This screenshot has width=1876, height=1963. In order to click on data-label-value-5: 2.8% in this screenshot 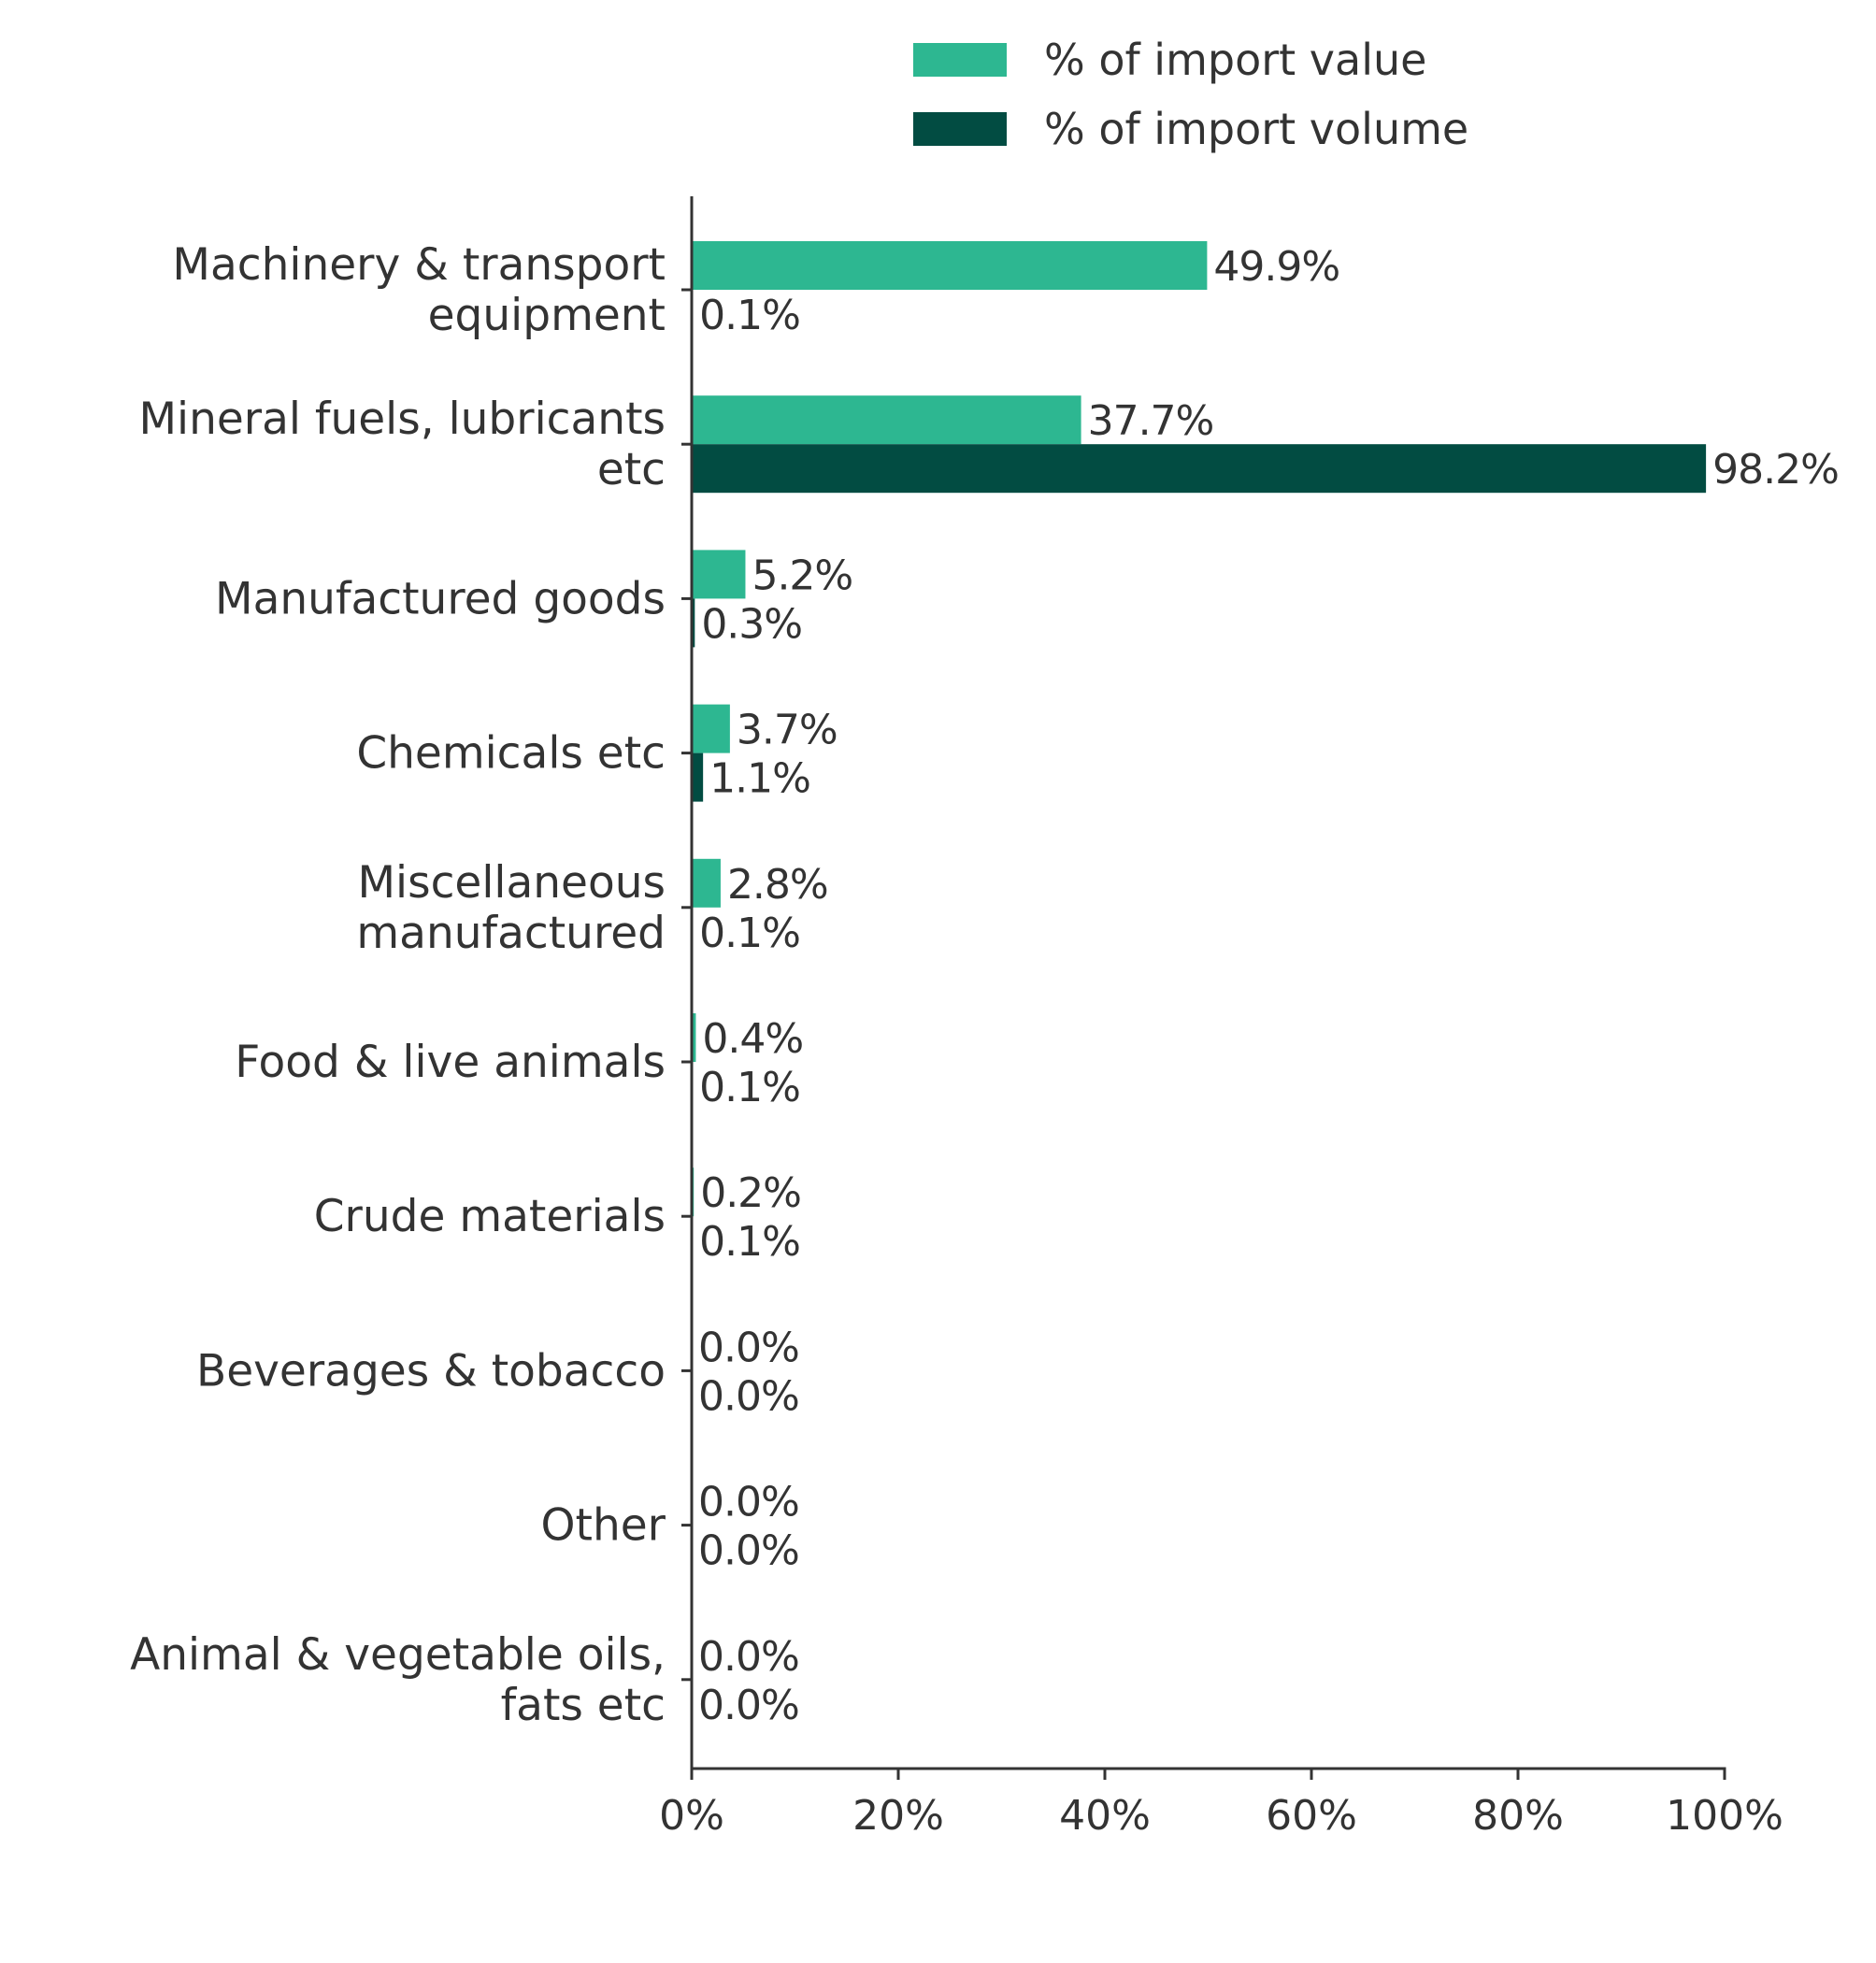, I will do `click(778, 885)`.